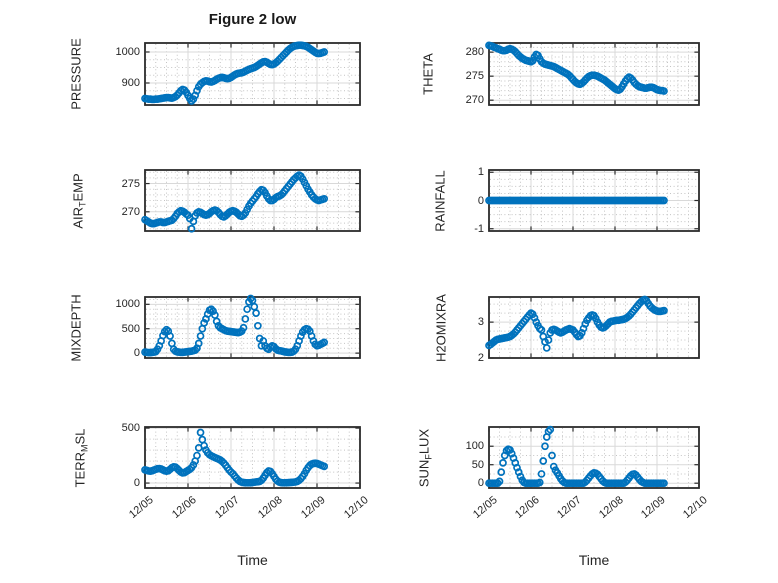 This screenshot has height=583, width=778. I want to click on series-markers-mixdepth, so click(235, 325).